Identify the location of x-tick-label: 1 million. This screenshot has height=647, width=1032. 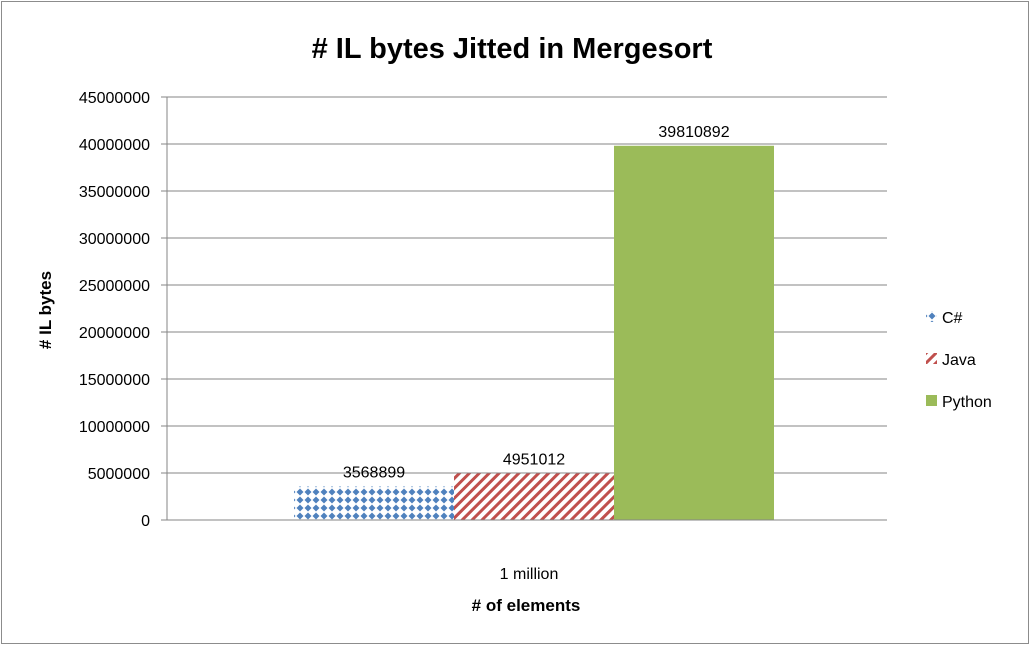
(529, 574).